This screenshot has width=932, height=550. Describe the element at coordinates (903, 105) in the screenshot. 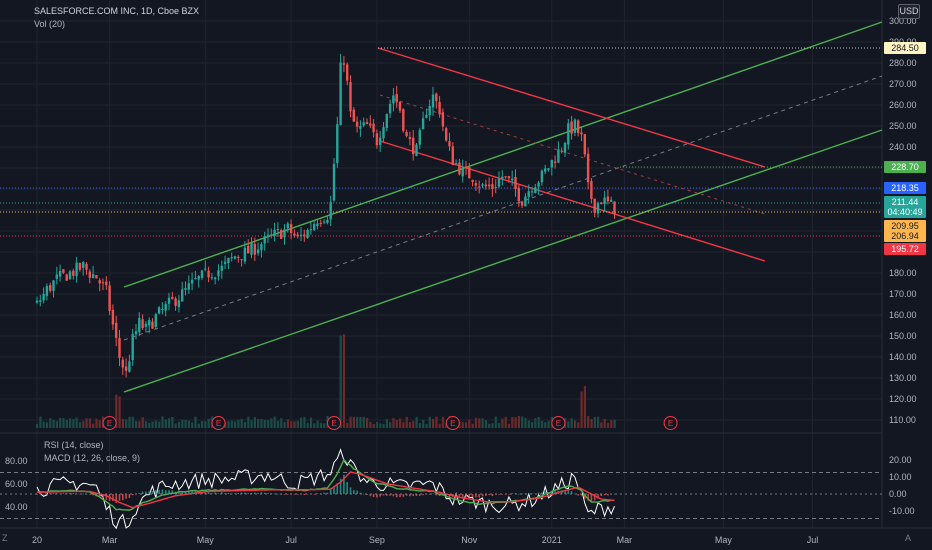

I see `price-tick-label: 260.00` at that location.